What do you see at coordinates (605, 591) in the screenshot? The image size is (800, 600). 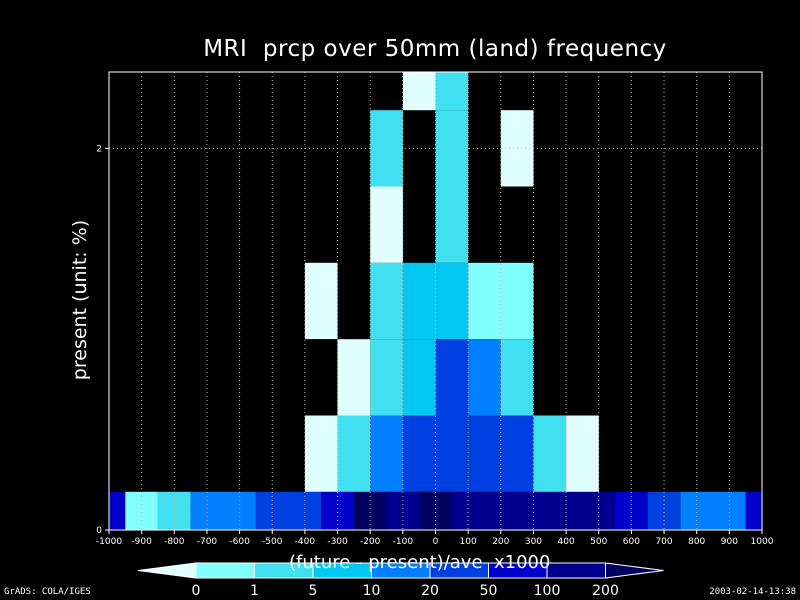 I see `colorbar-level-label: 200` at bounding box center [605, 591].